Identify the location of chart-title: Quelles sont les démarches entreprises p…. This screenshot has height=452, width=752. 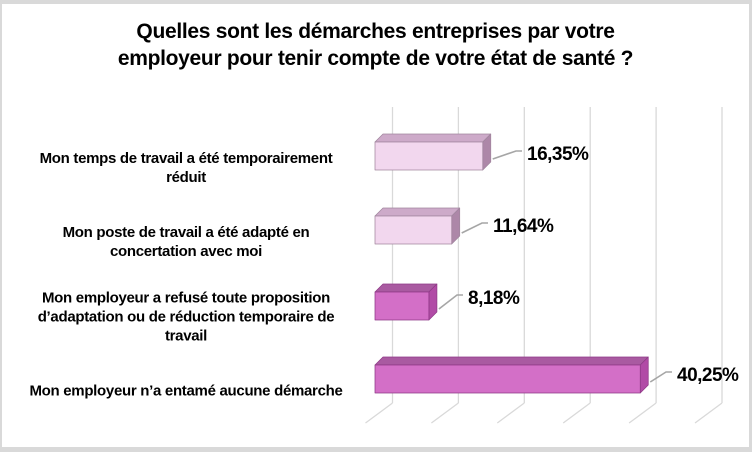
(375, 45).